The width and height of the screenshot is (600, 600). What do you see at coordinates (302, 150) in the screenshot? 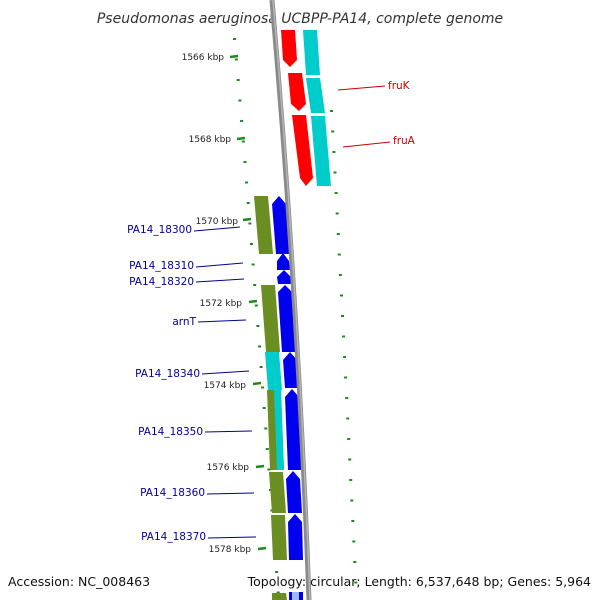
I see `gene-block-fruA` at bounding box center [302, 150].